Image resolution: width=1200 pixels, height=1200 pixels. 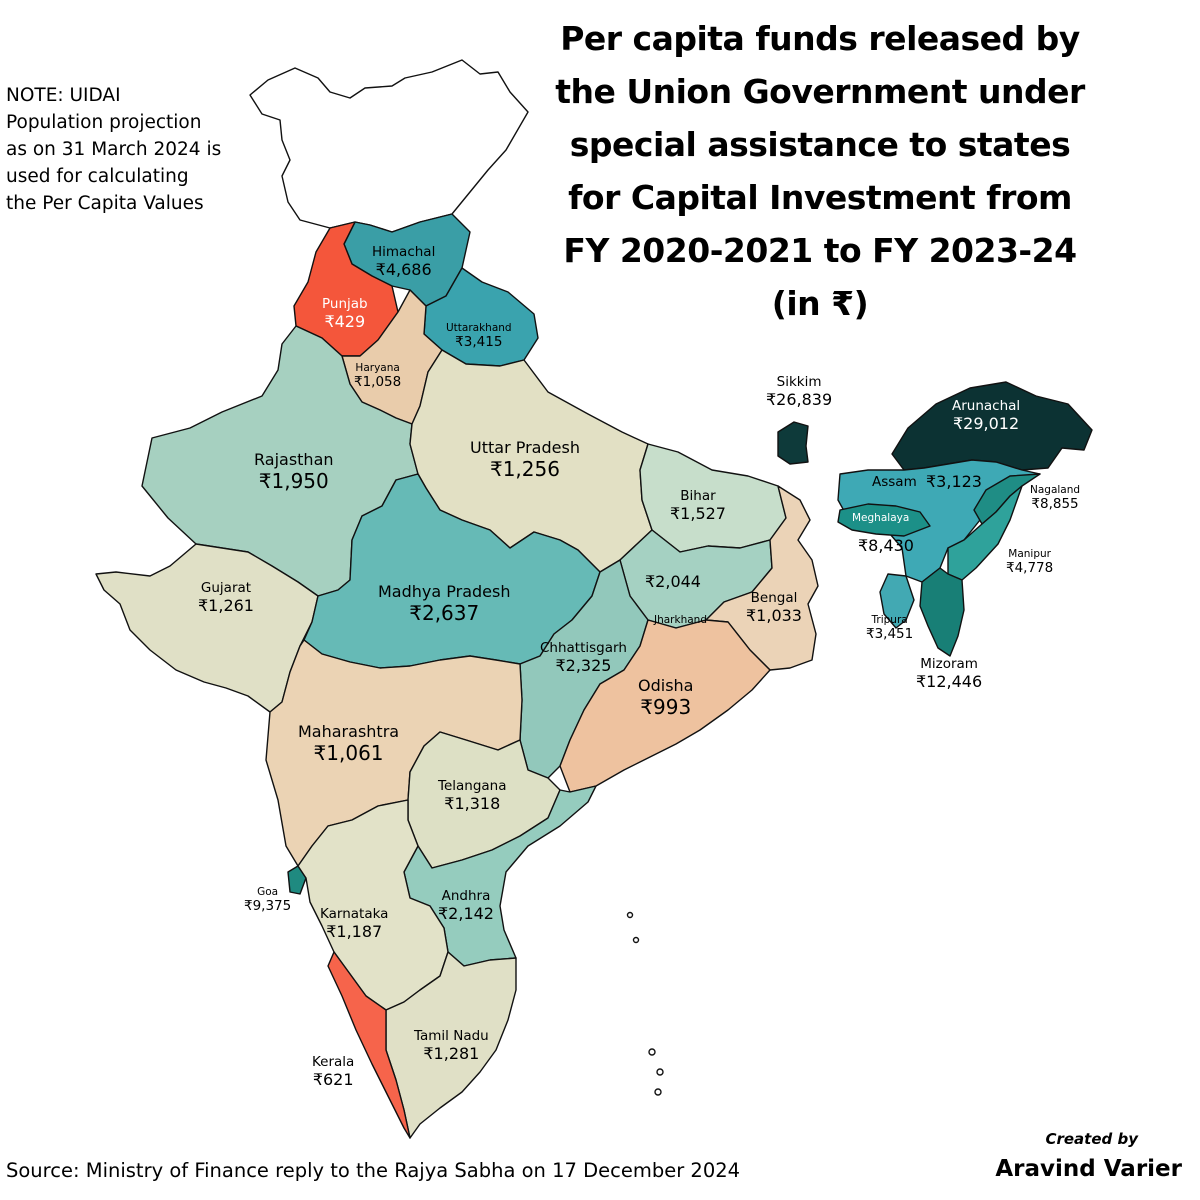 I want to click on region-goa, so click(x=297, y=880).